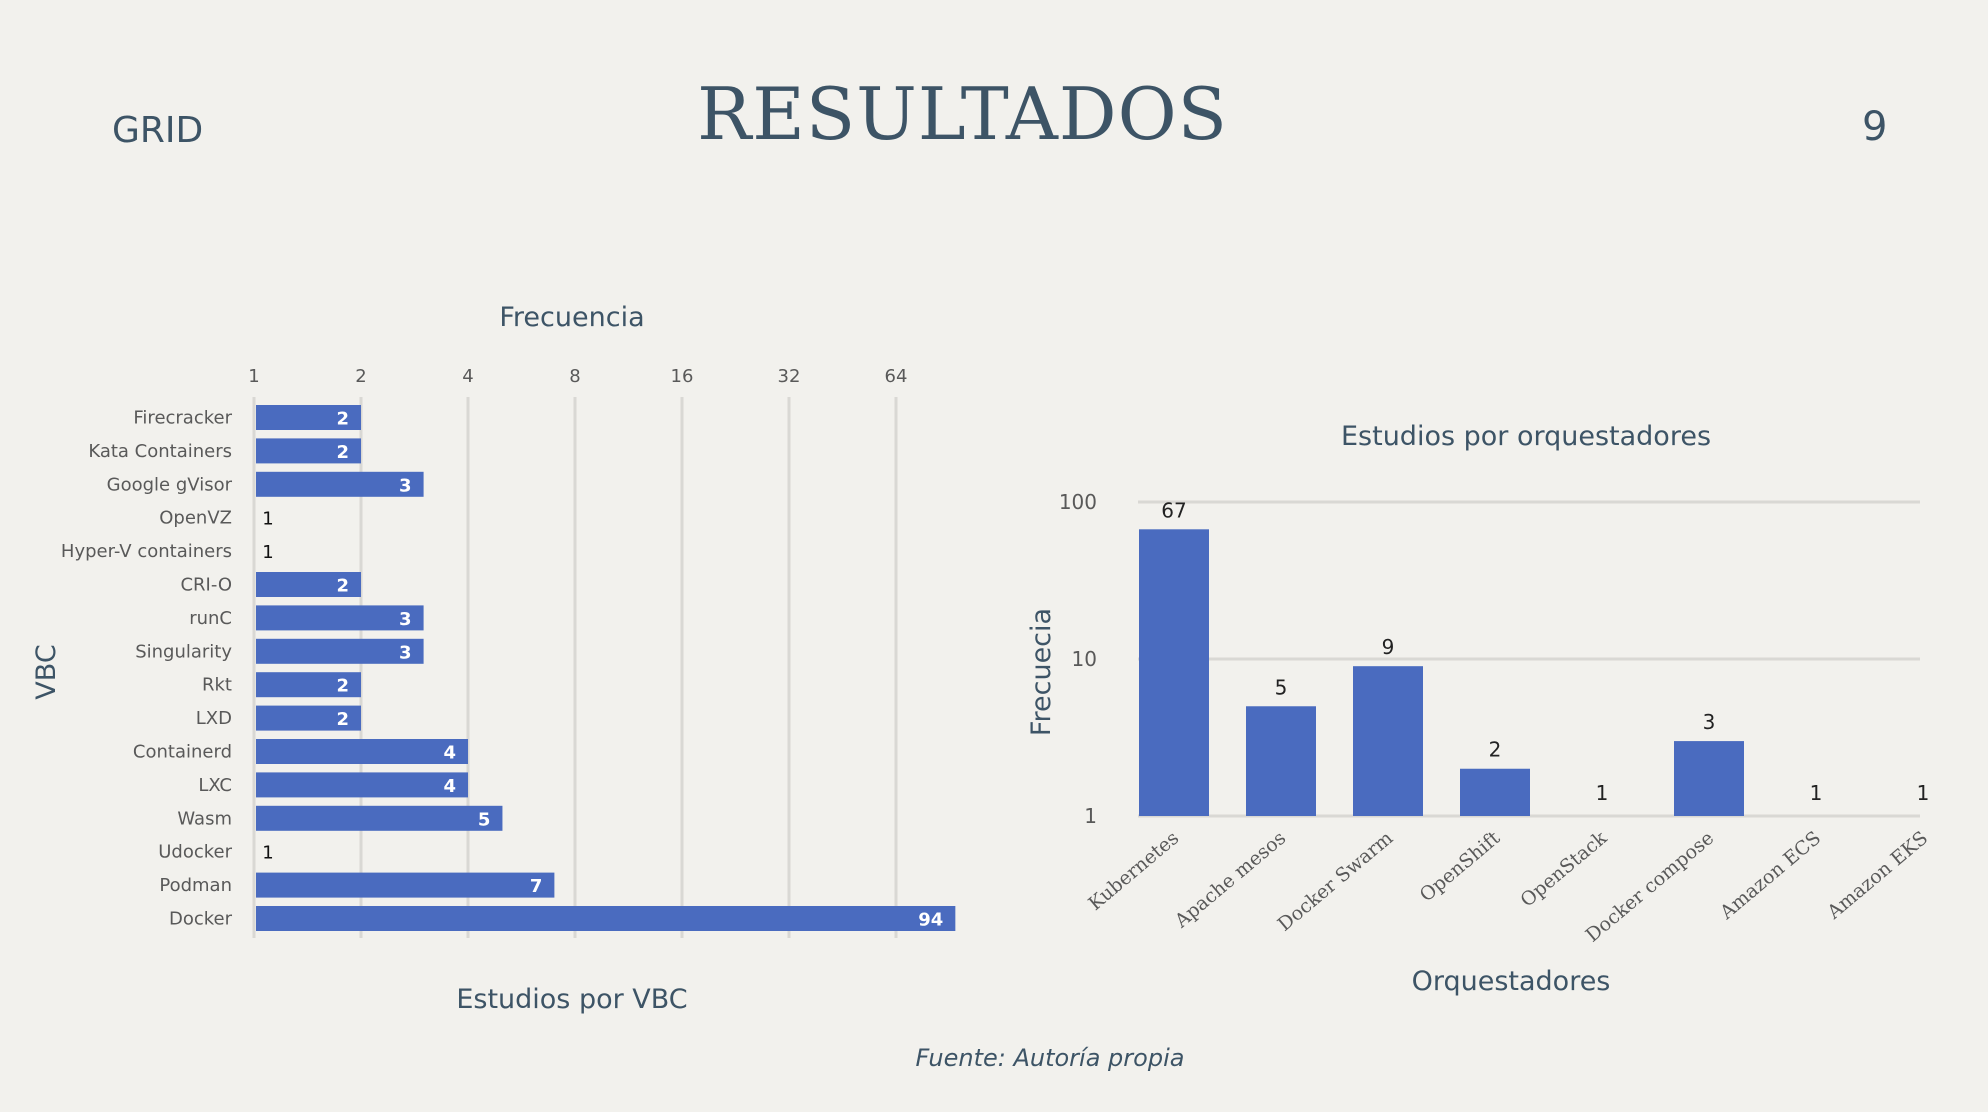  Describe the element at coordinates (214, 718) in the screenshot. I see `category-label: LXD` at that location.